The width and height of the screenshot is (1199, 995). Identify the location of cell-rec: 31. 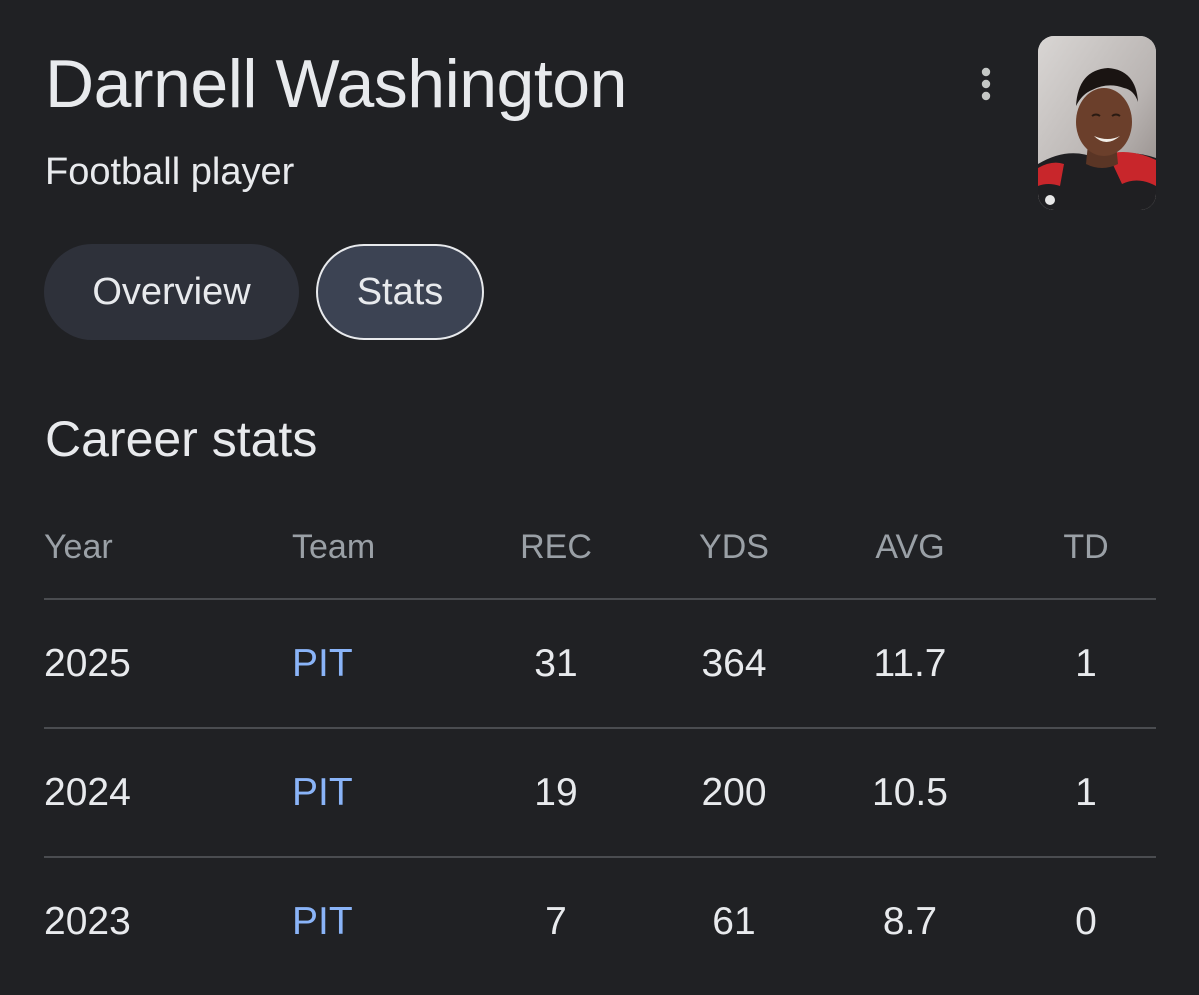
(556, 663).